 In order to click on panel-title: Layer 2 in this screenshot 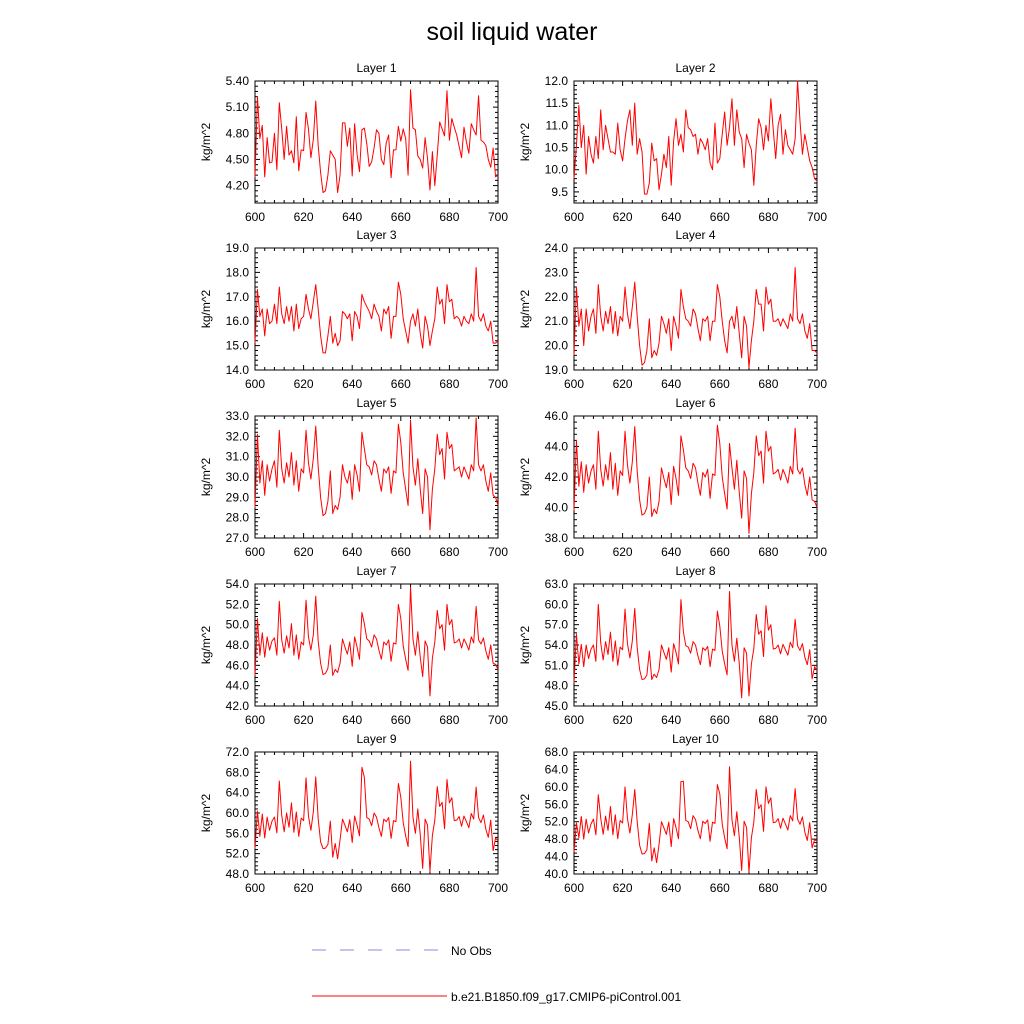, I will do `click(695, 68)`.